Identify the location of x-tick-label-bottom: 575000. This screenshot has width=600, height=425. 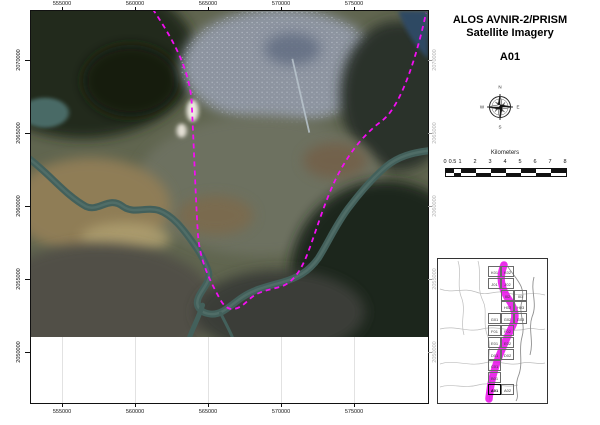
(354, 412).